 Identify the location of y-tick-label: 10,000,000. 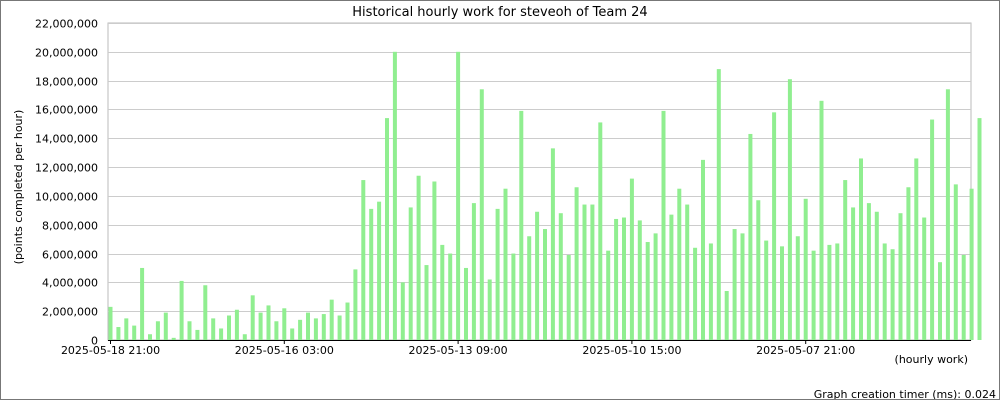
(66, 197).